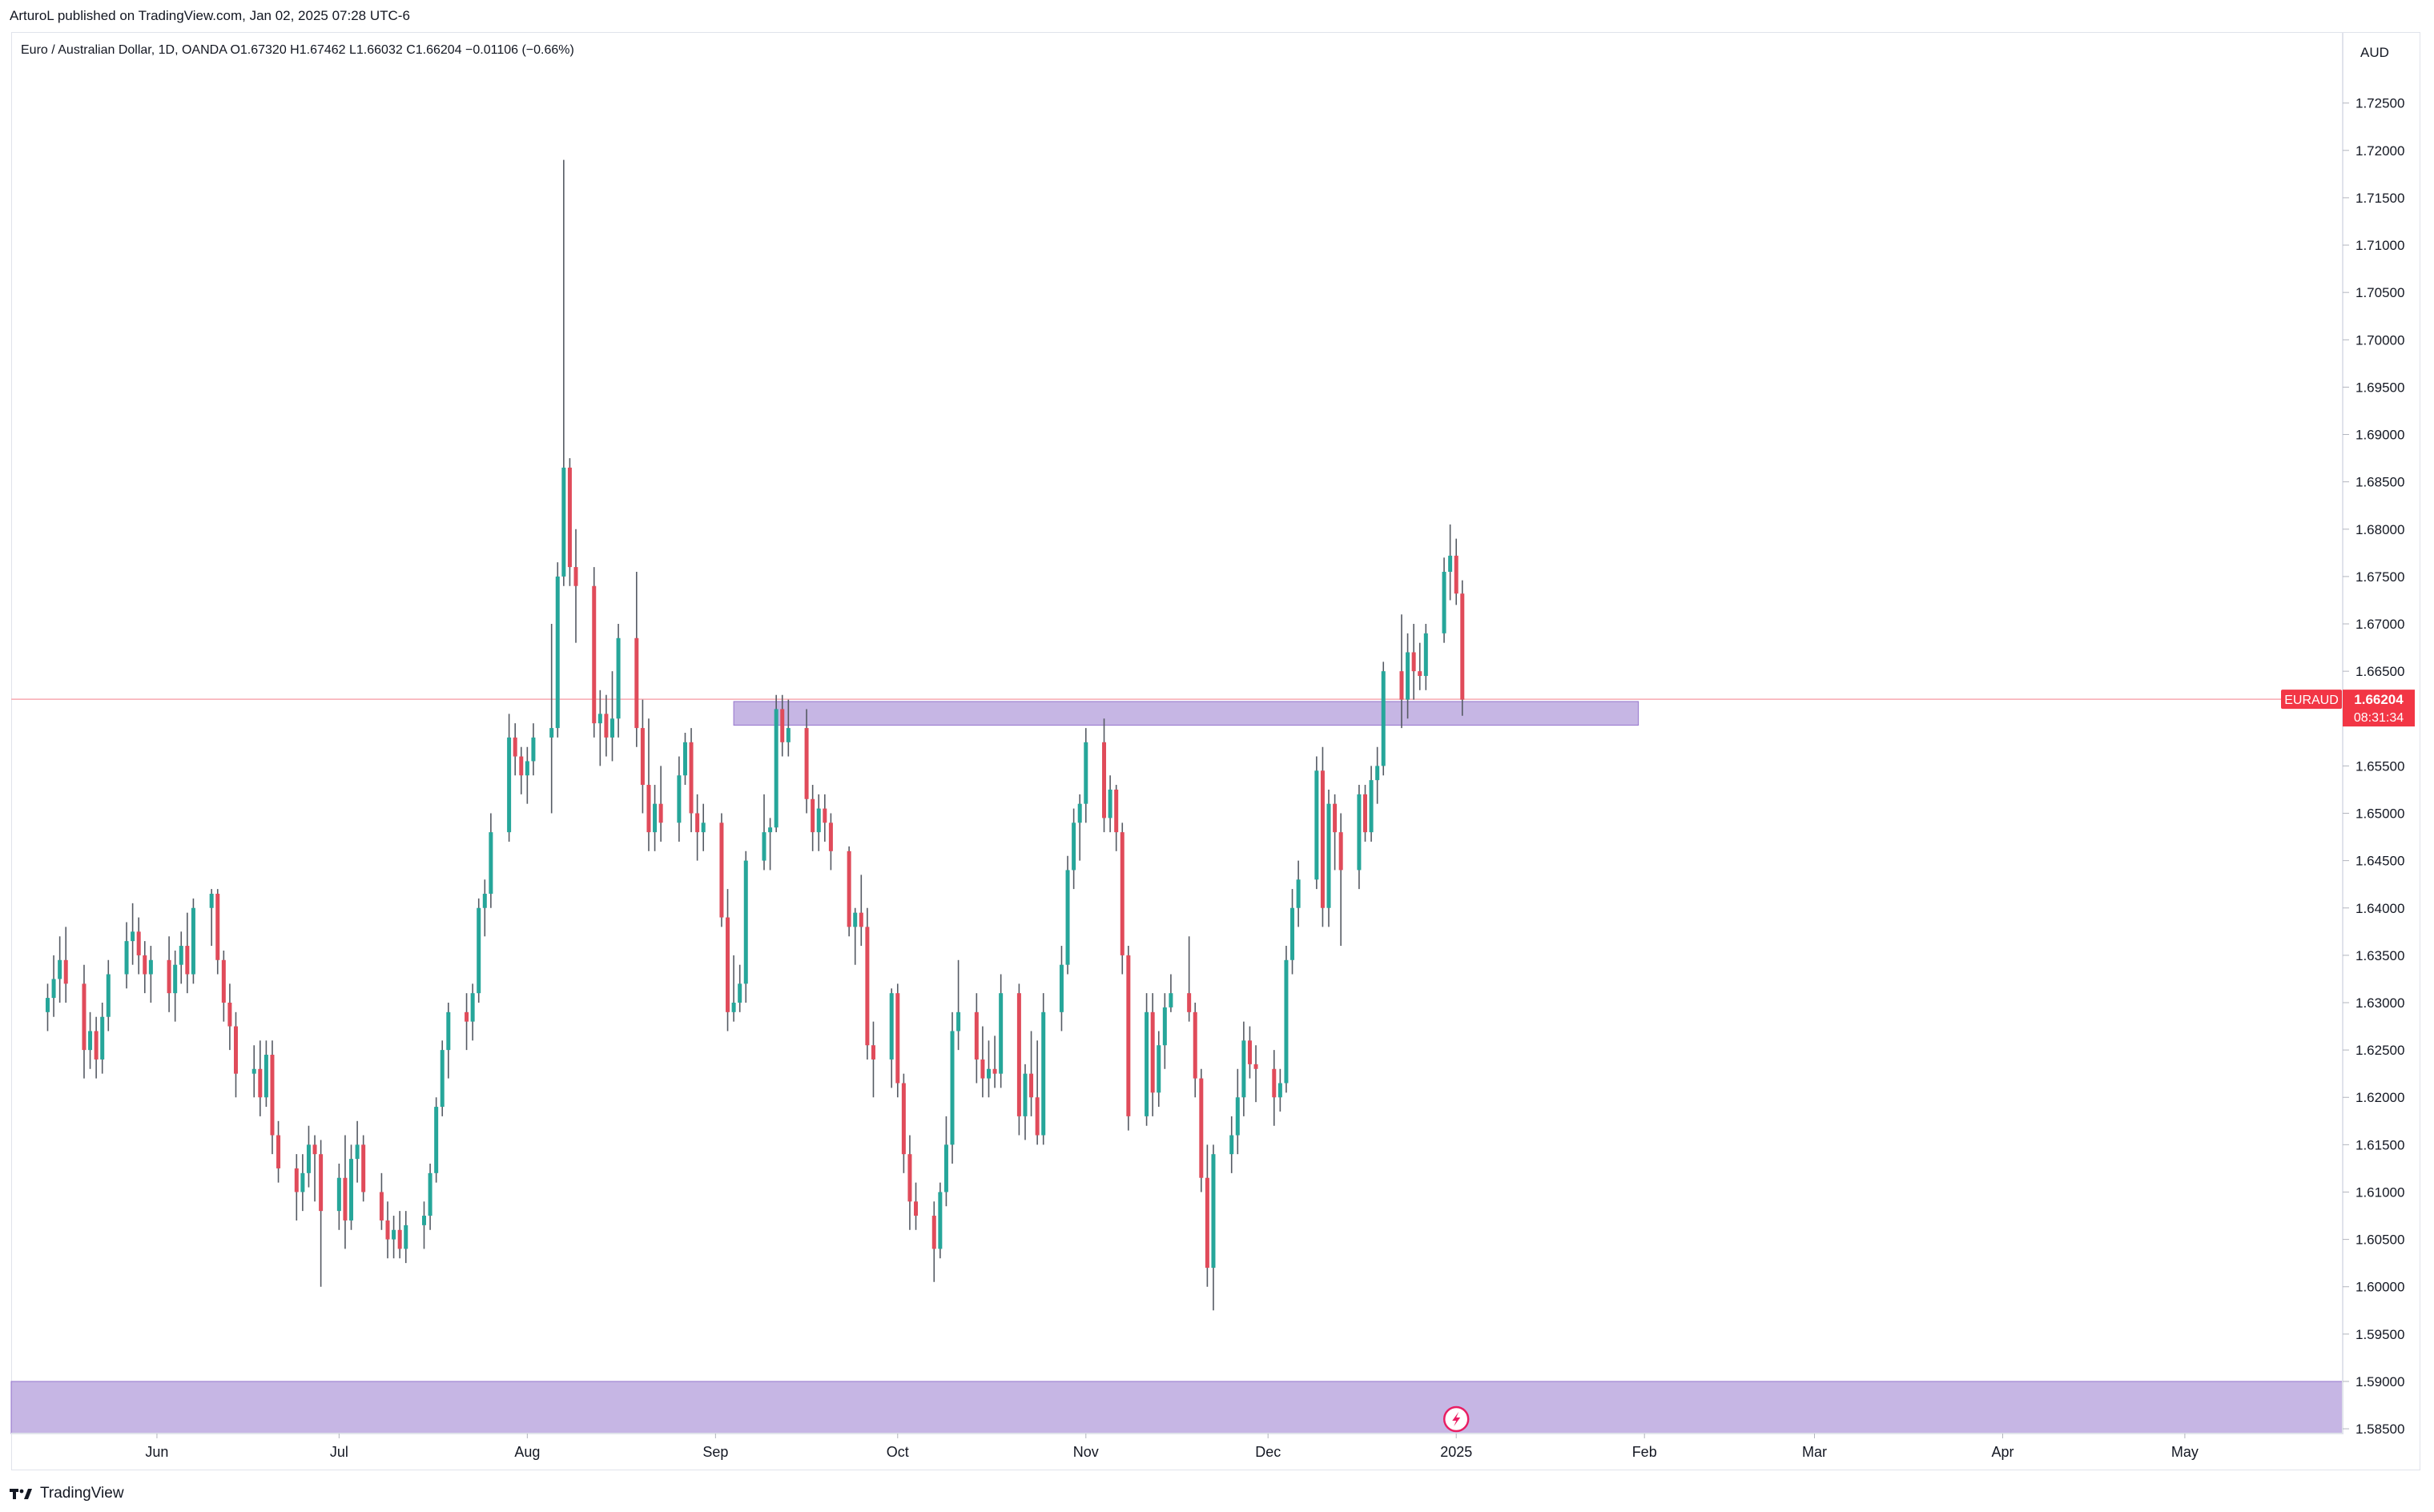 Image resolution: width=2434 pixels, height=1512 pixels. What do you see at coordinates (2380, 198) in the screenshot?
I see `price-tick-label: 1.71500` at bounding box center [2380, 198].